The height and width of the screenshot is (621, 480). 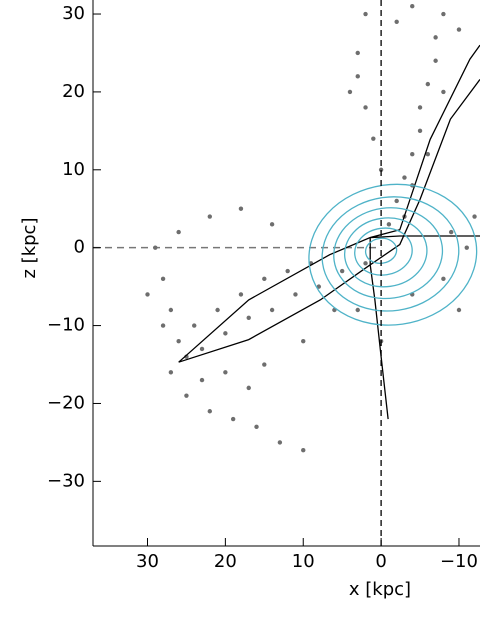 I want to click on x-tick-label: 10, so click(x=303, y=561).